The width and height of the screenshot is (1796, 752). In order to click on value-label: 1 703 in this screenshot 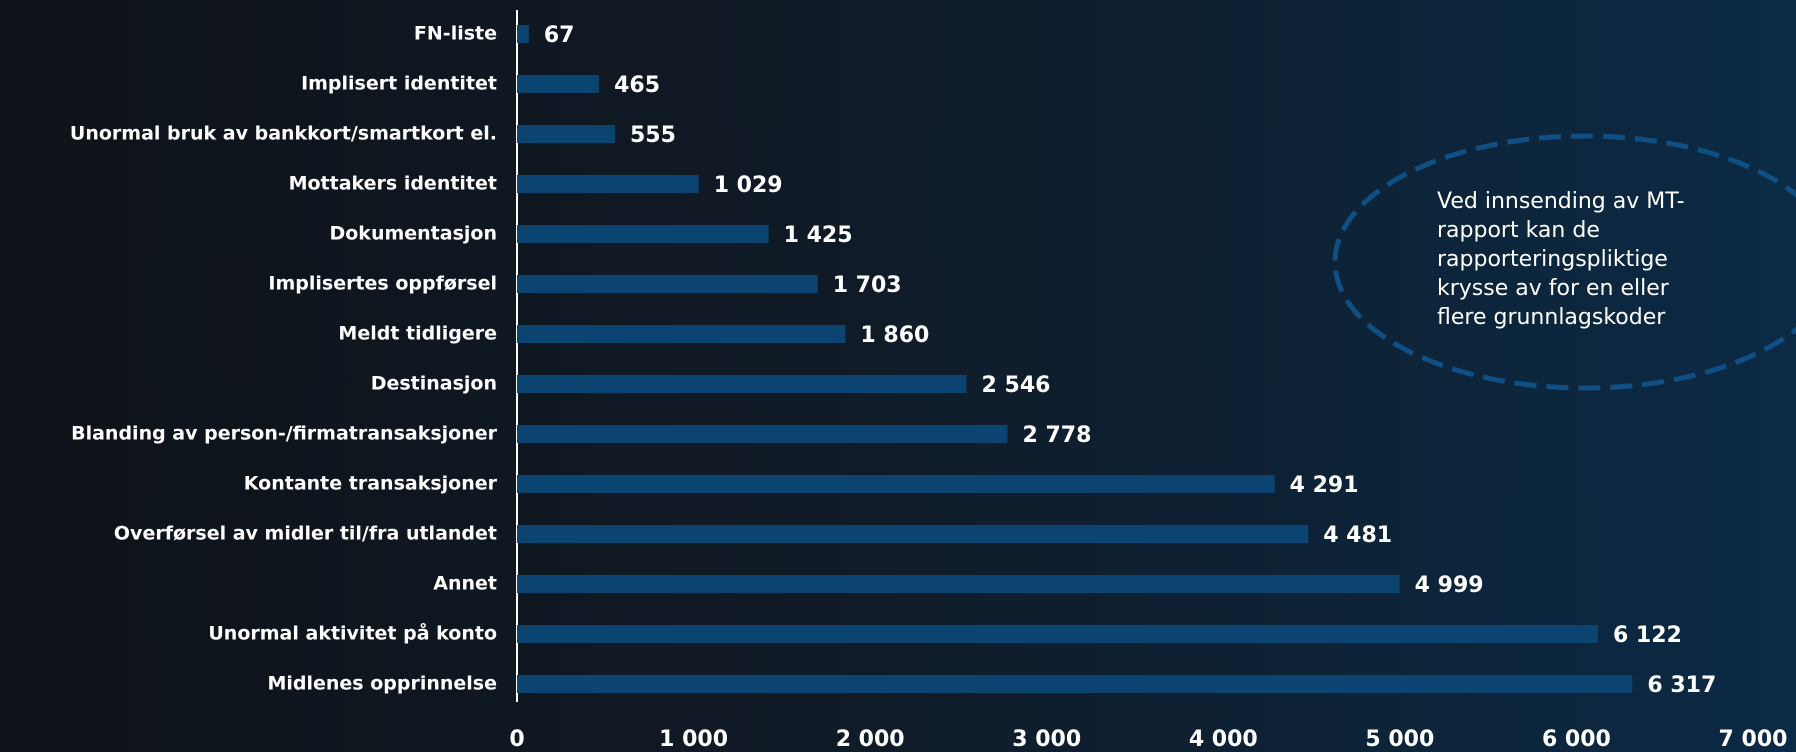, I will do `click(867, 285)`.